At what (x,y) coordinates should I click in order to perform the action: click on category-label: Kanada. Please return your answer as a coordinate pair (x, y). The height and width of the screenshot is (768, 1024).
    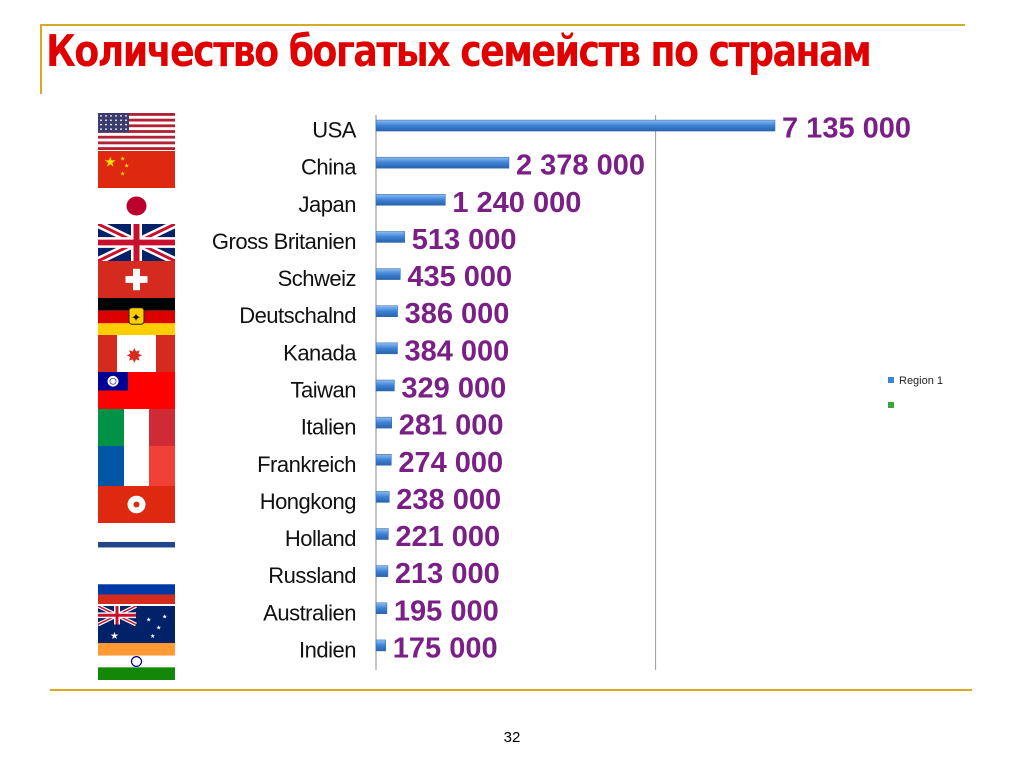
    Looking at the image, I should click on (320, 352).